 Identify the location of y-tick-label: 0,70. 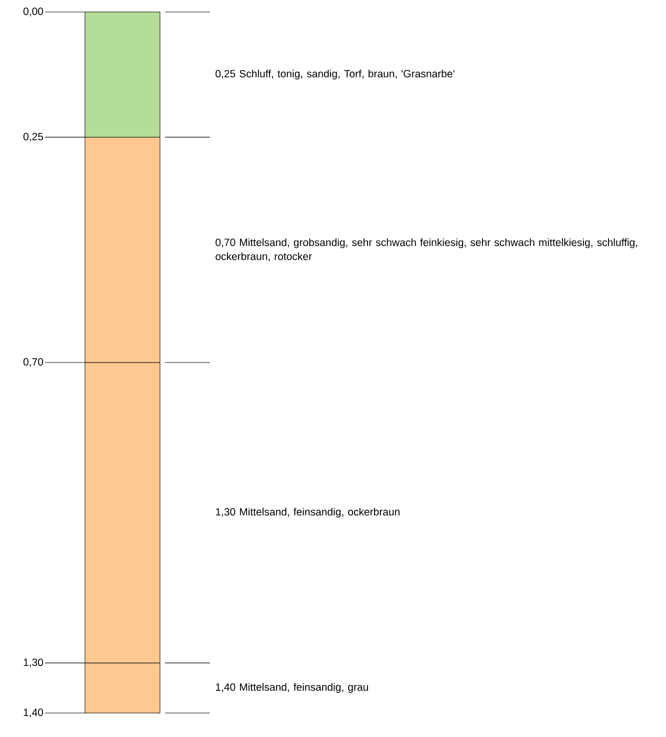
(33, 362).